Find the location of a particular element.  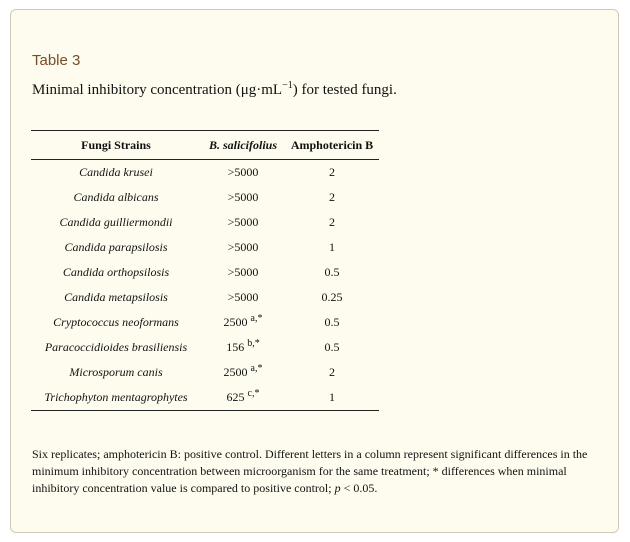

table-row: Candida krusei >5000 2 is located at coordinates (205, 173).